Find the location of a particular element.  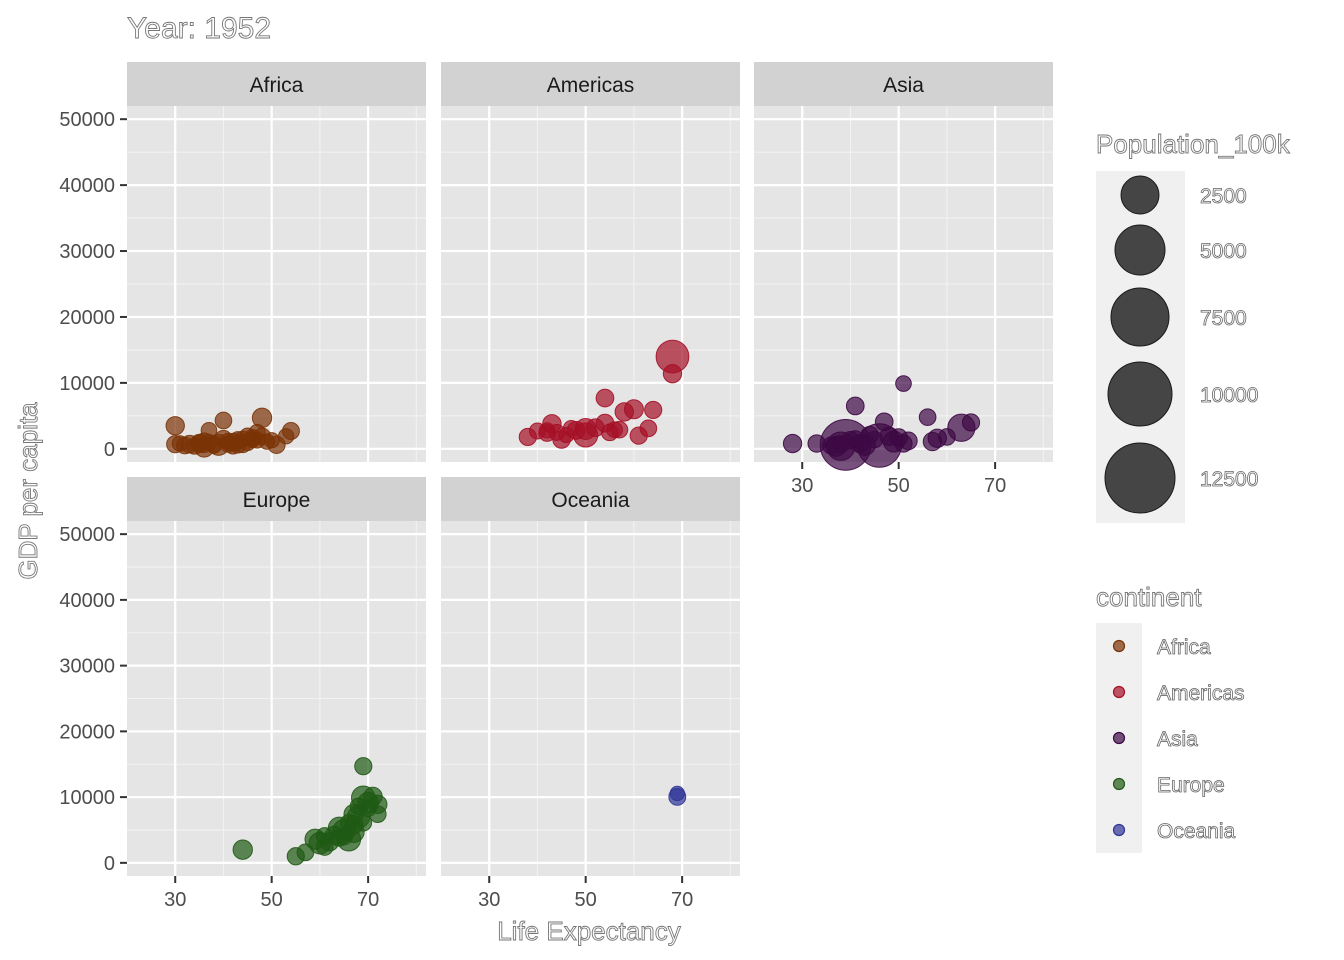

color-legend-title: continent is located at coordinates (1149, 597).